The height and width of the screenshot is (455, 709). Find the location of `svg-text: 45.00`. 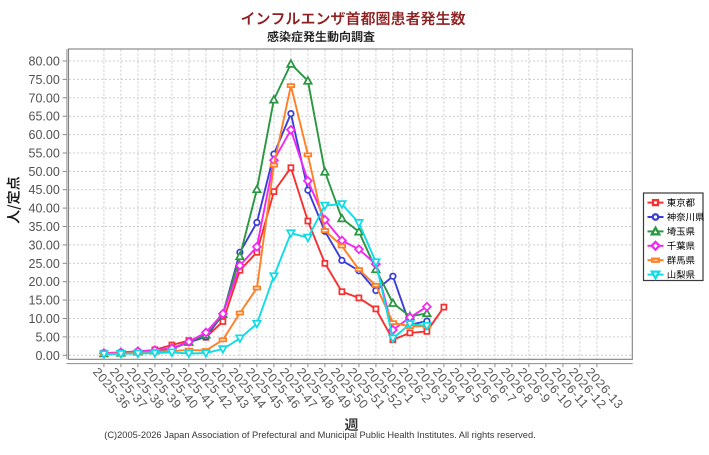

svg-text: 45.00 is located at coordinates (44, 190).